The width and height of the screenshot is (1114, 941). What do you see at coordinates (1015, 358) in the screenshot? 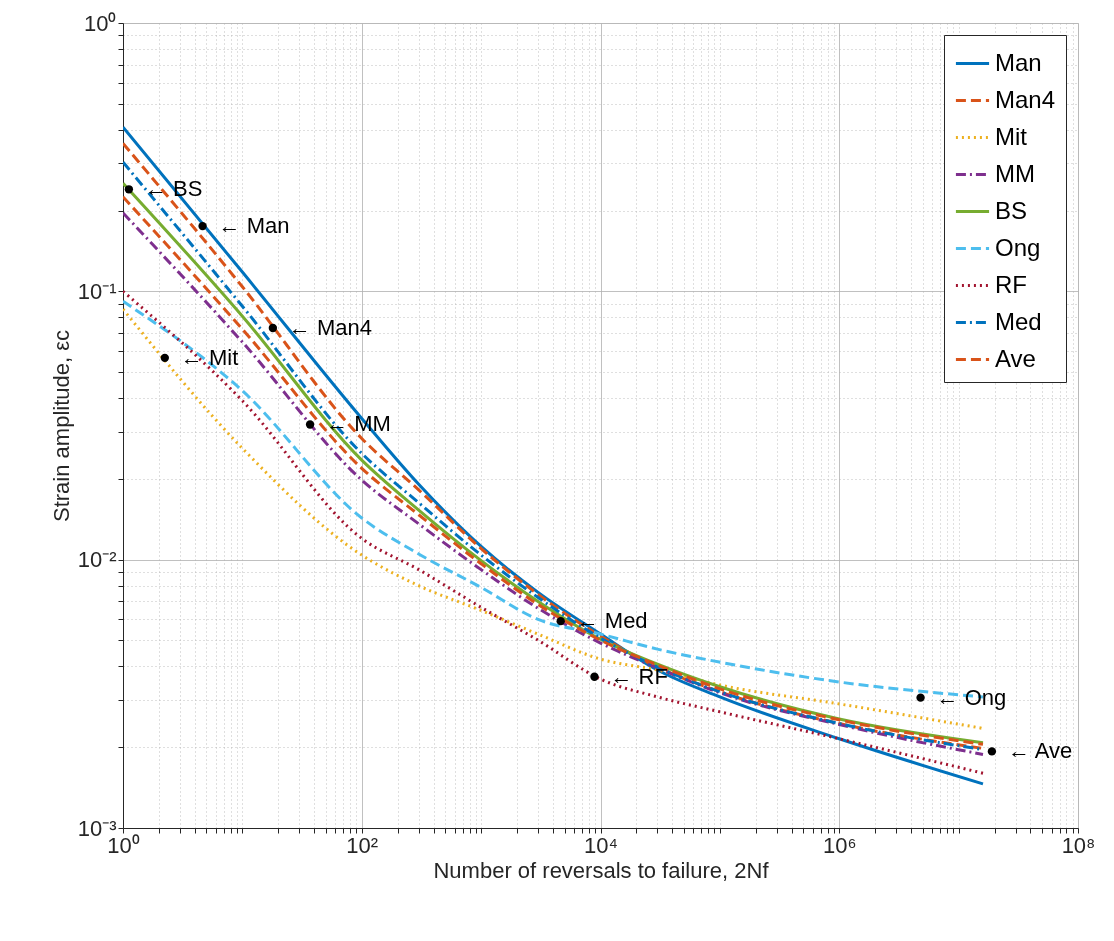
I see `legend-label: Ave` at bounding box center [1015, 358].